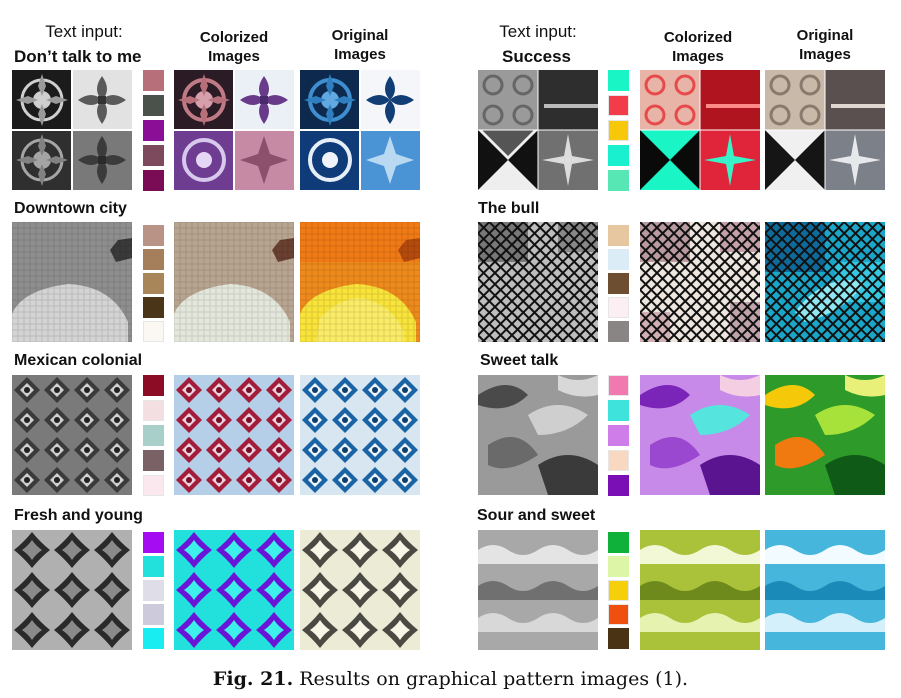  Describe the element at coordinates (234, 56) in the screenshot. I see `left-colorized-header-line2: Images` at that location.